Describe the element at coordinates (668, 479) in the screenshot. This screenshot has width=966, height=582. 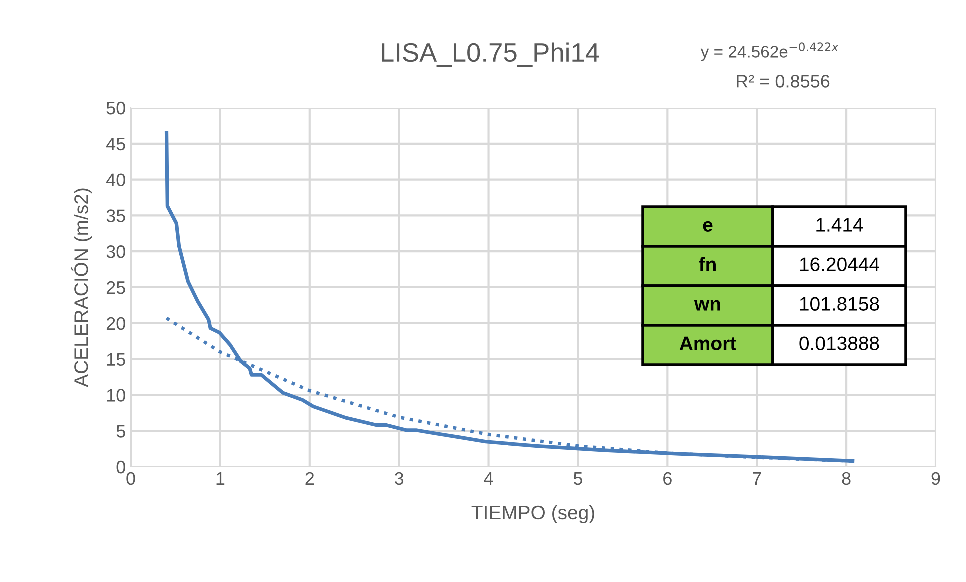
I see `x-tick-label: 6` at that location.